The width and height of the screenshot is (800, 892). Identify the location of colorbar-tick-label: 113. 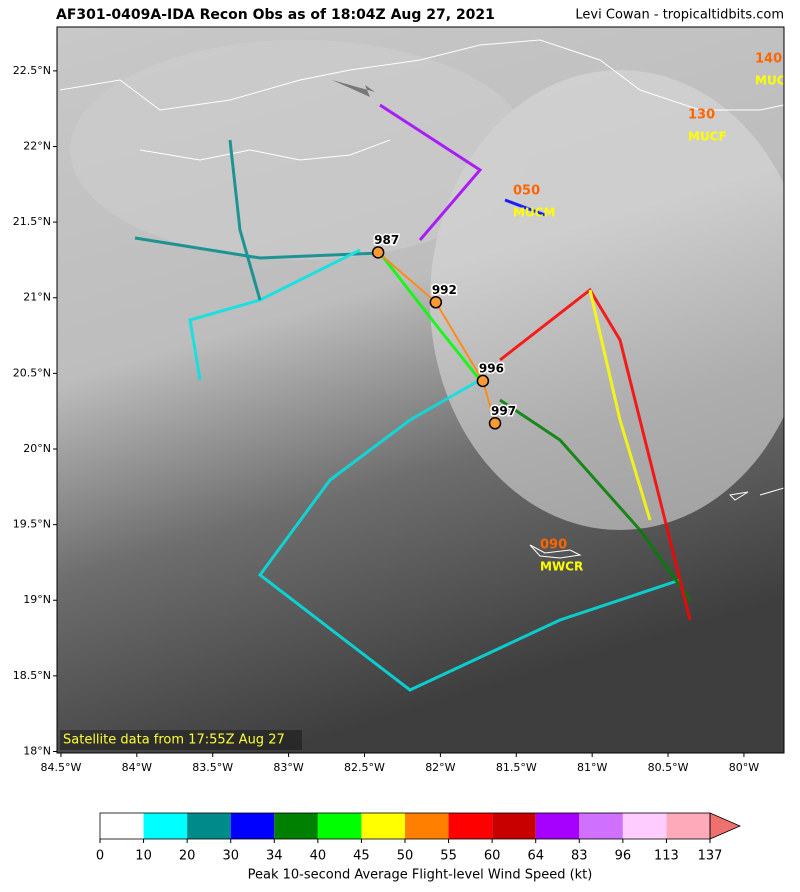
(666, 856).